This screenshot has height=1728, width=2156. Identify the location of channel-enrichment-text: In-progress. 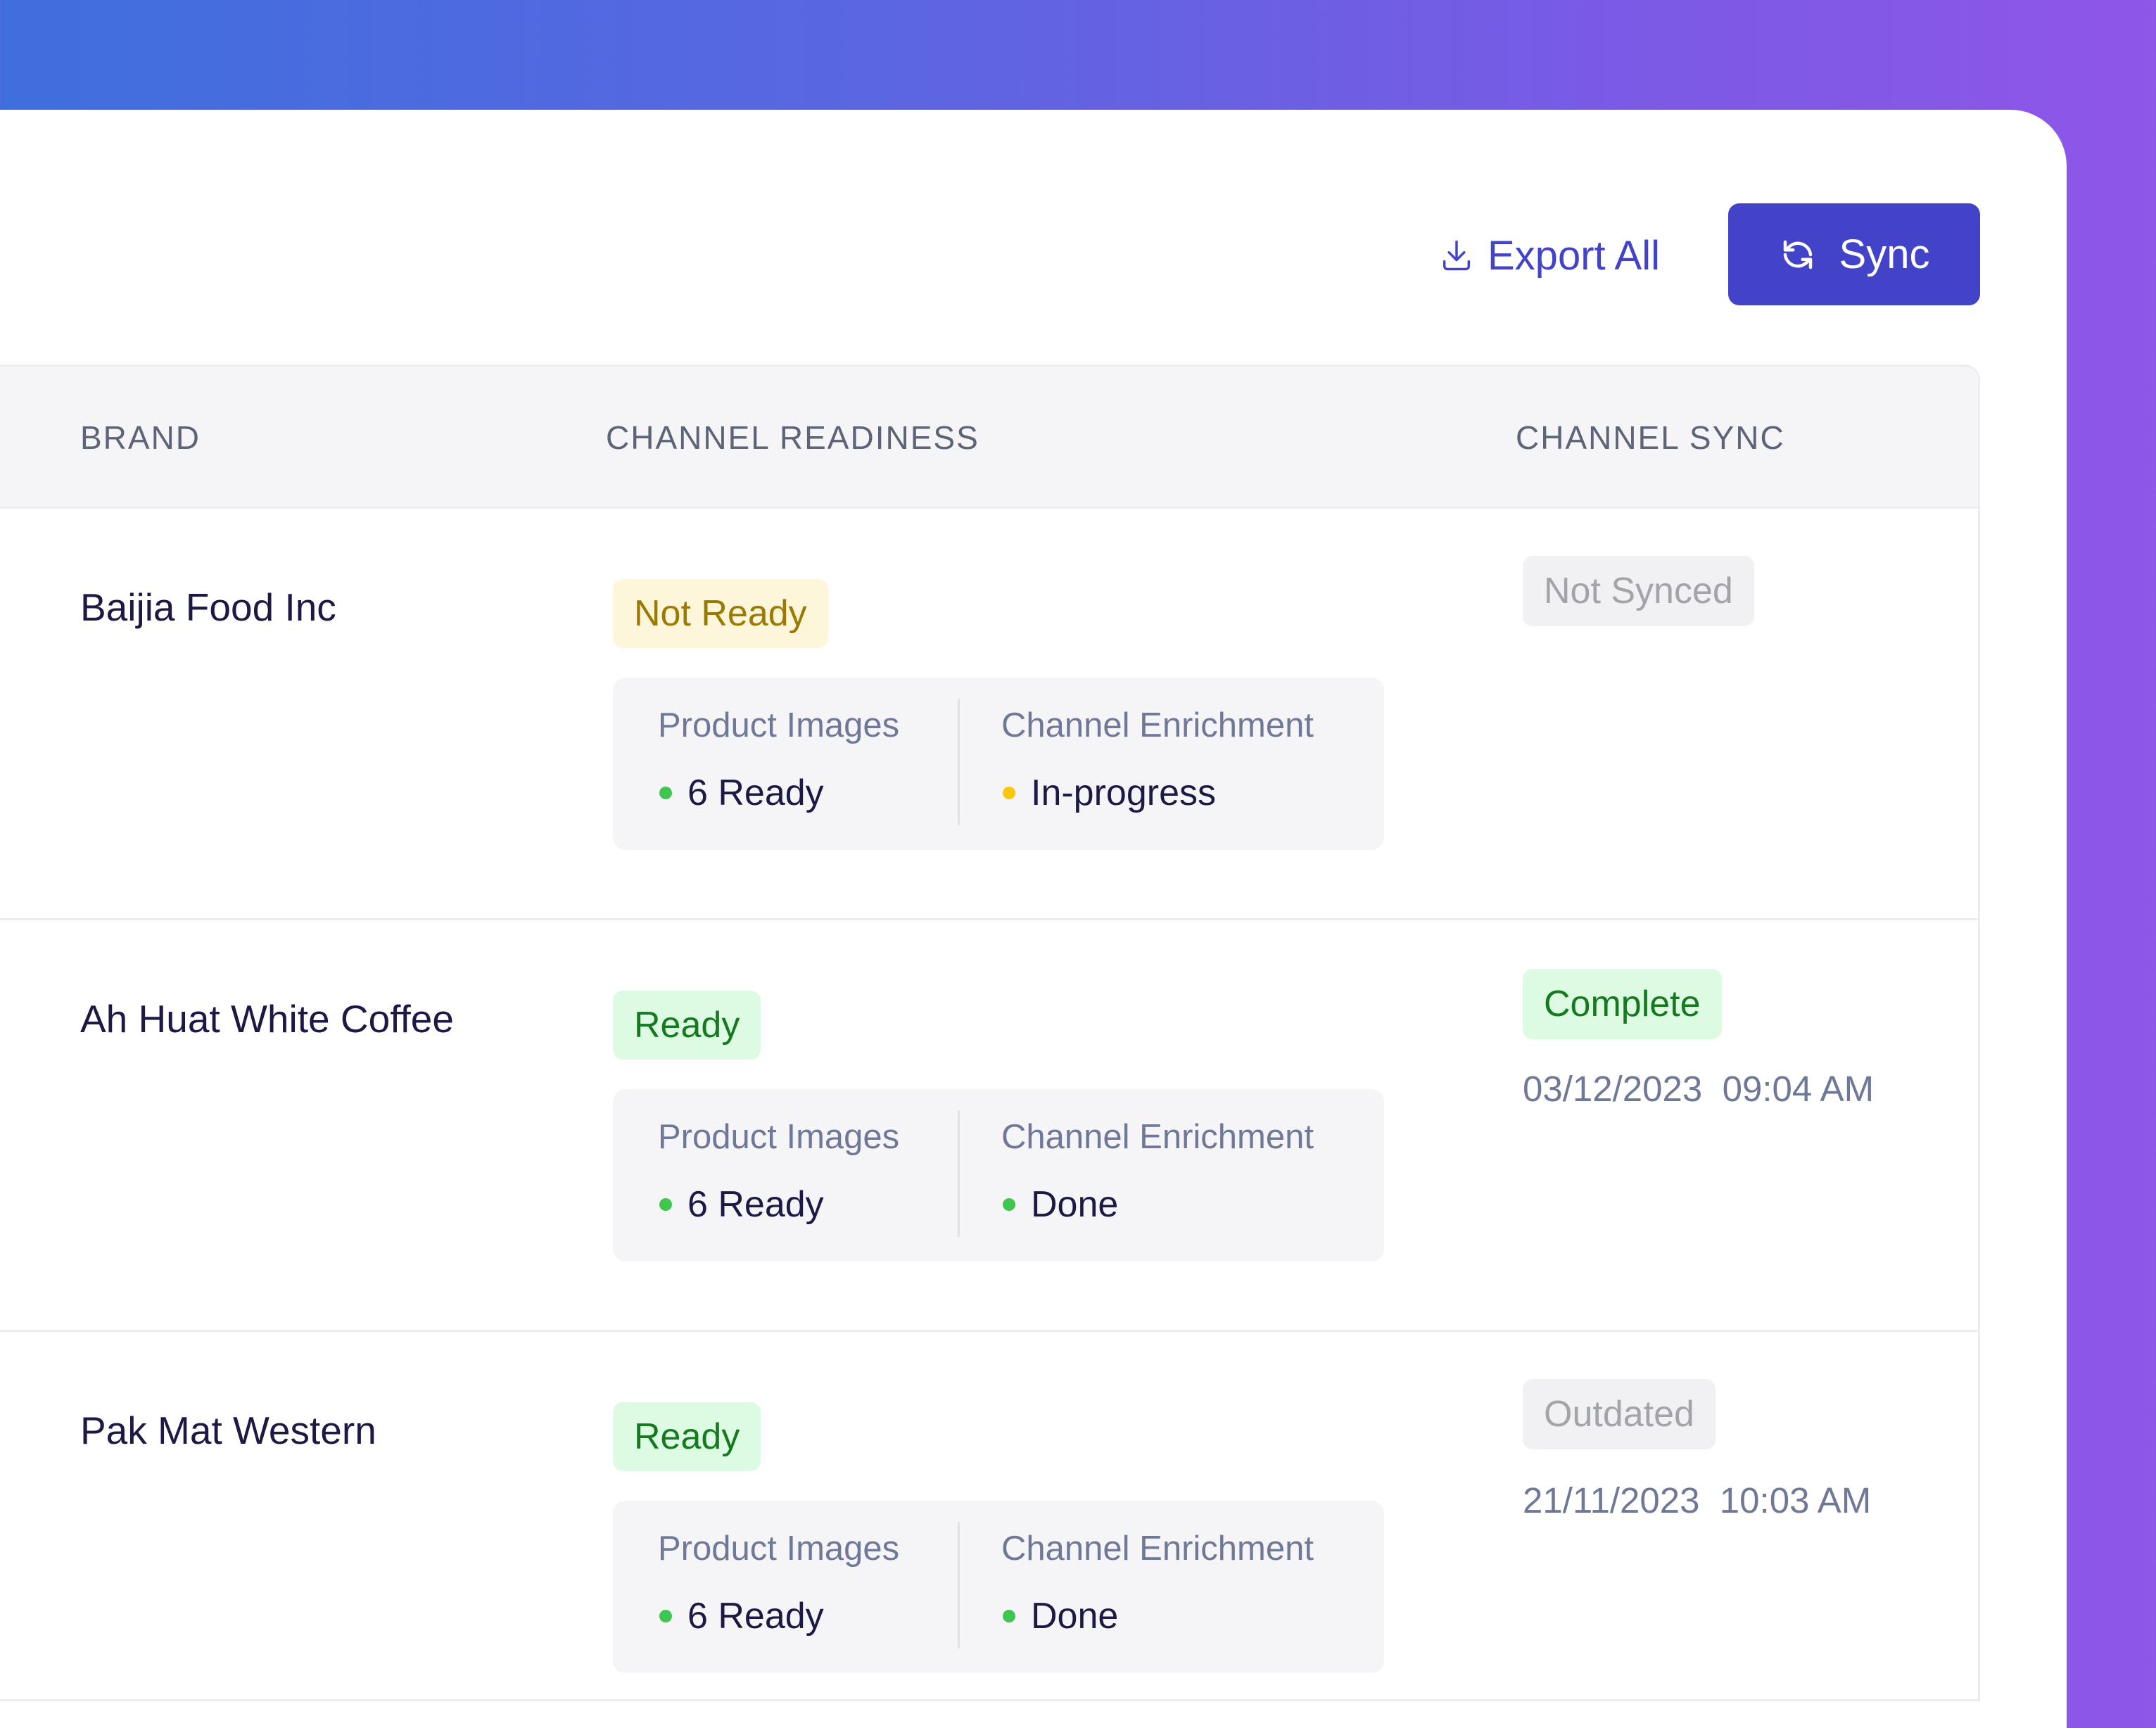
(1123, 793).